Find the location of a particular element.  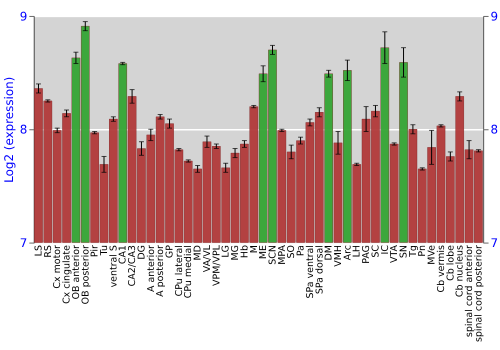

x-tick-label: MD is located at coordinates (198, 252).